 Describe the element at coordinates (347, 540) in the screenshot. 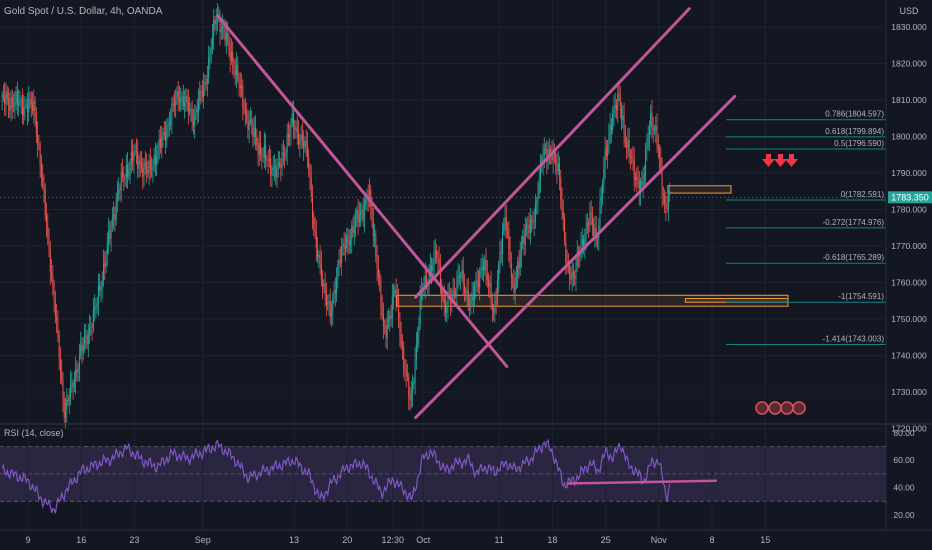

I see `time-tick-label: 20` at that location.